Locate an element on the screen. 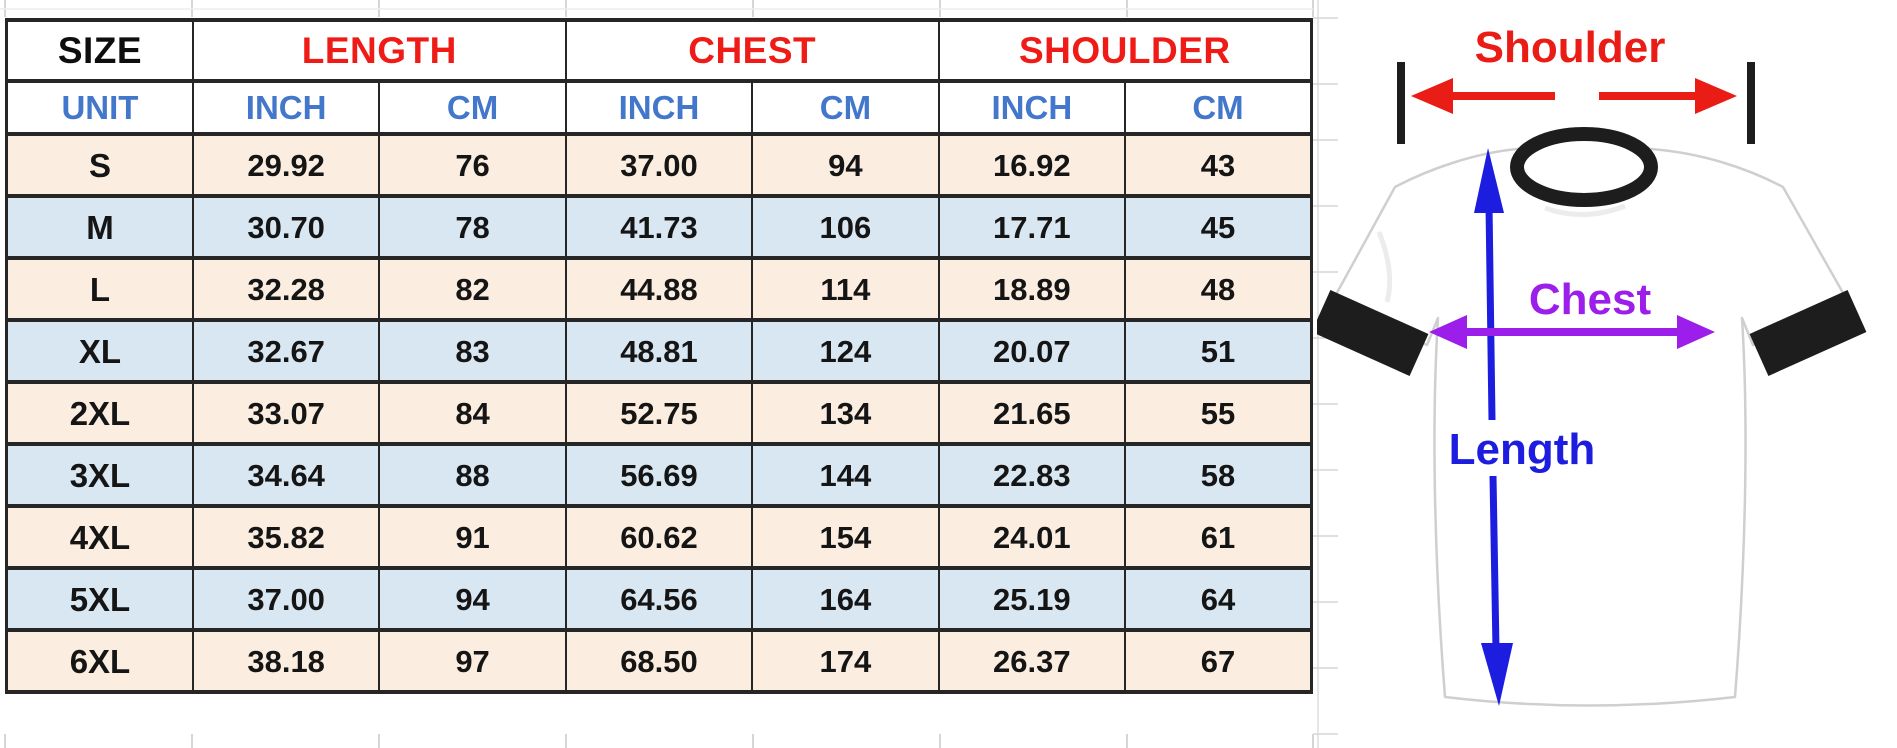 This screenshot has width=1897, height=748. table-row: 5XL 37.00 94 64.56 164 25.19 64 is located at coordinates (659, 599).